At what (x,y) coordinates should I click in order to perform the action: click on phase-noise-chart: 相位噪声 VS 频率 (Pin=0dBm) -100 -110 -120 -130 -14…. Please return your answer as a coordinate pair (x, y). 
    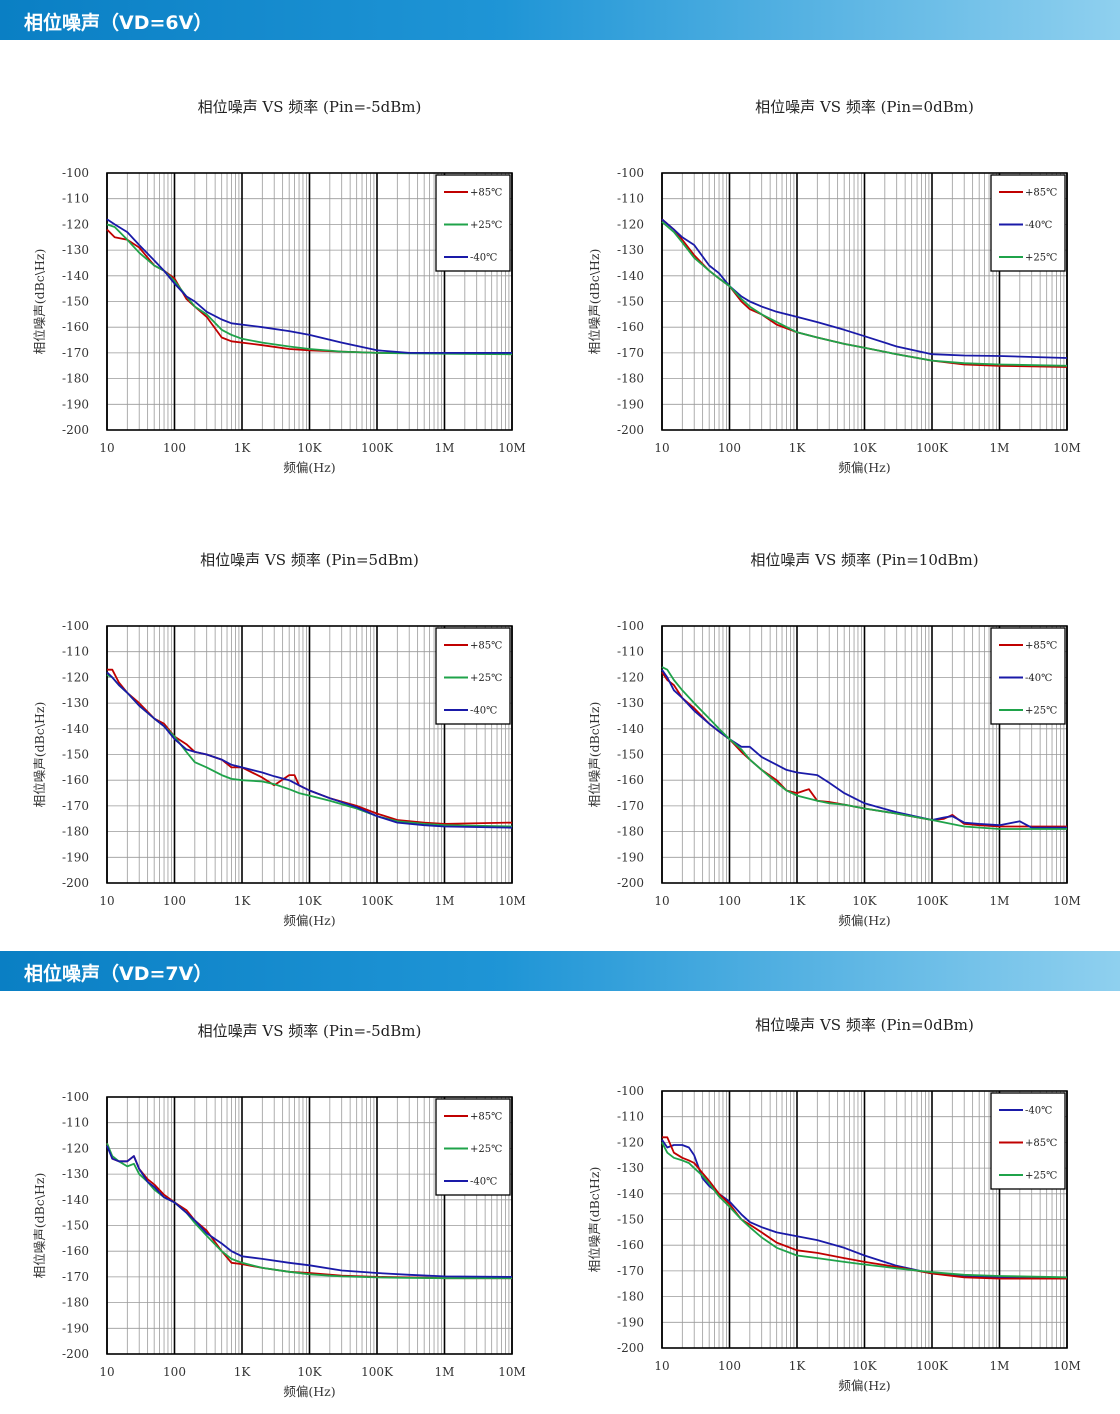
    Looking at the image, I should click on (834, 286).